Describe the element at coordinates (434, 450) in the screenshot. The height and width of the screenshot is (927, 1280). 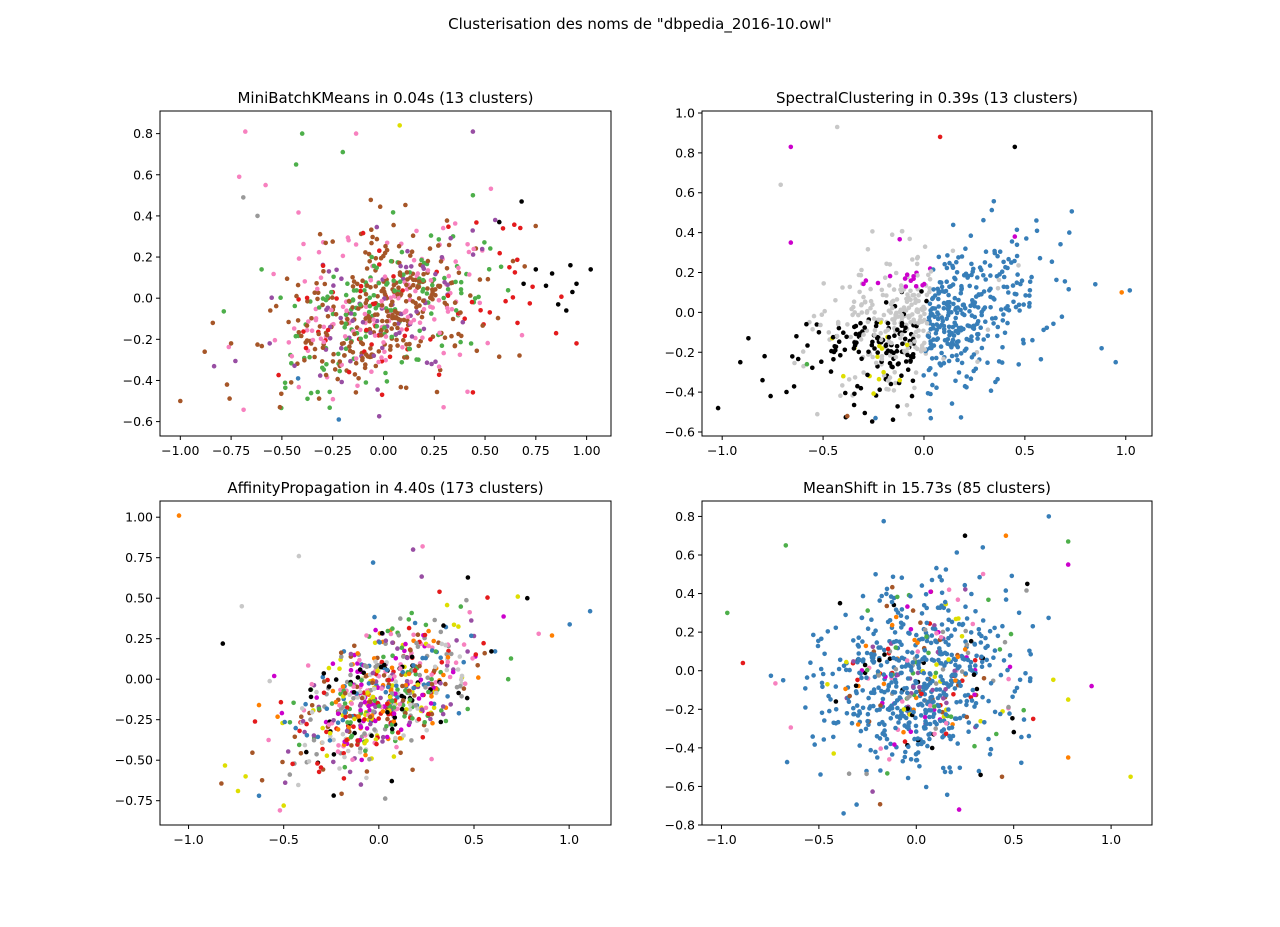
I see `x-tick-label: 0.25` at that location.